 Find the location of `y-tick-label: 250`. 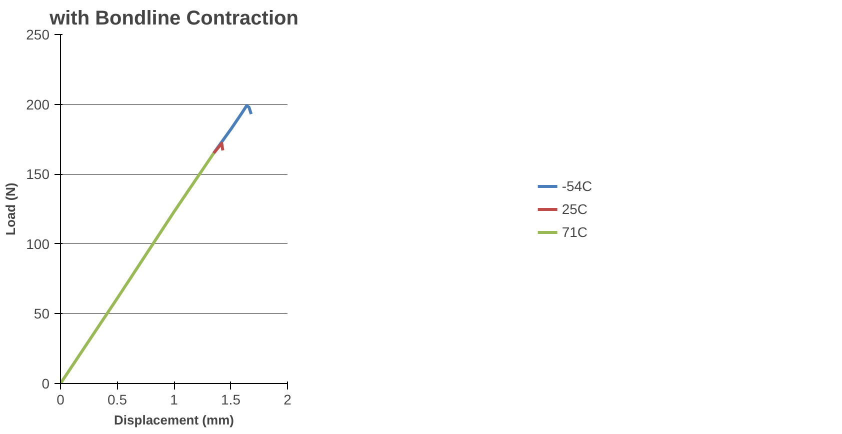

y-tick-label: 250 is located at coordinates (38, 34).